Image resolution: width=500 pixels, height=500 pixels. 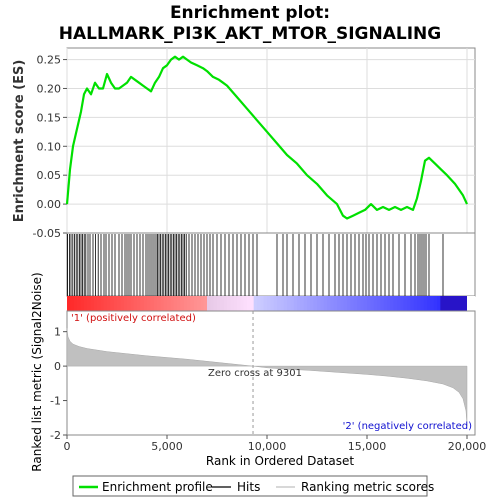 What do you see at coordinates (19, 141) in the screenshot?
I see `es-y-axis-label: Enrichment score (ES)` at bounding box center [19, 141].